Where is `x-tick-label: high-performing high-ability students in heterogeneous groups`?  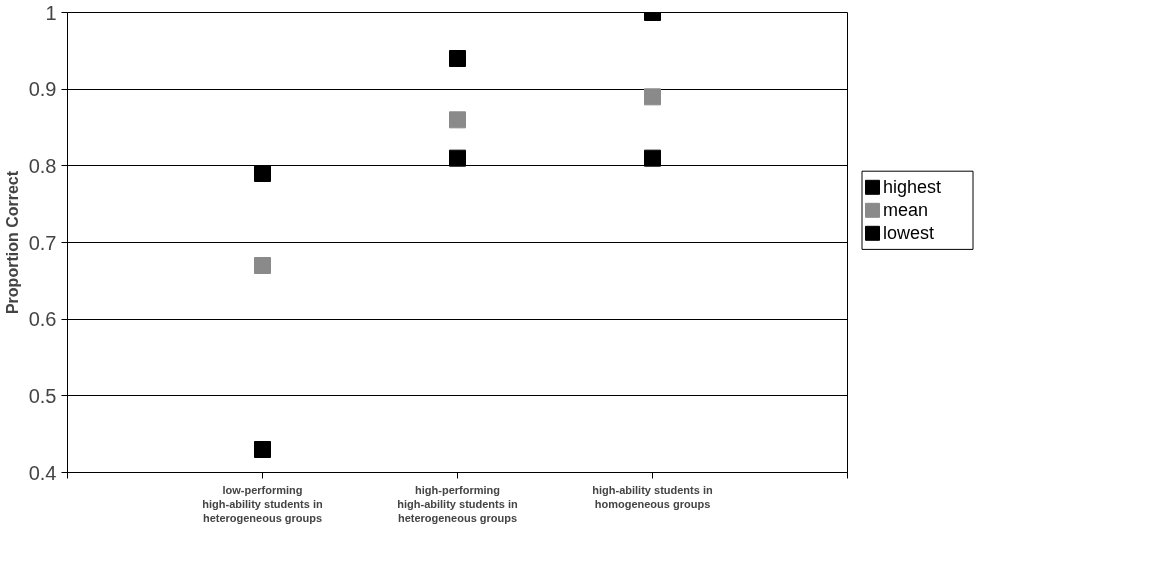
x-tick-label: high-performing high-ability students in heterogeneous groups is located at coordinates (457, 504).